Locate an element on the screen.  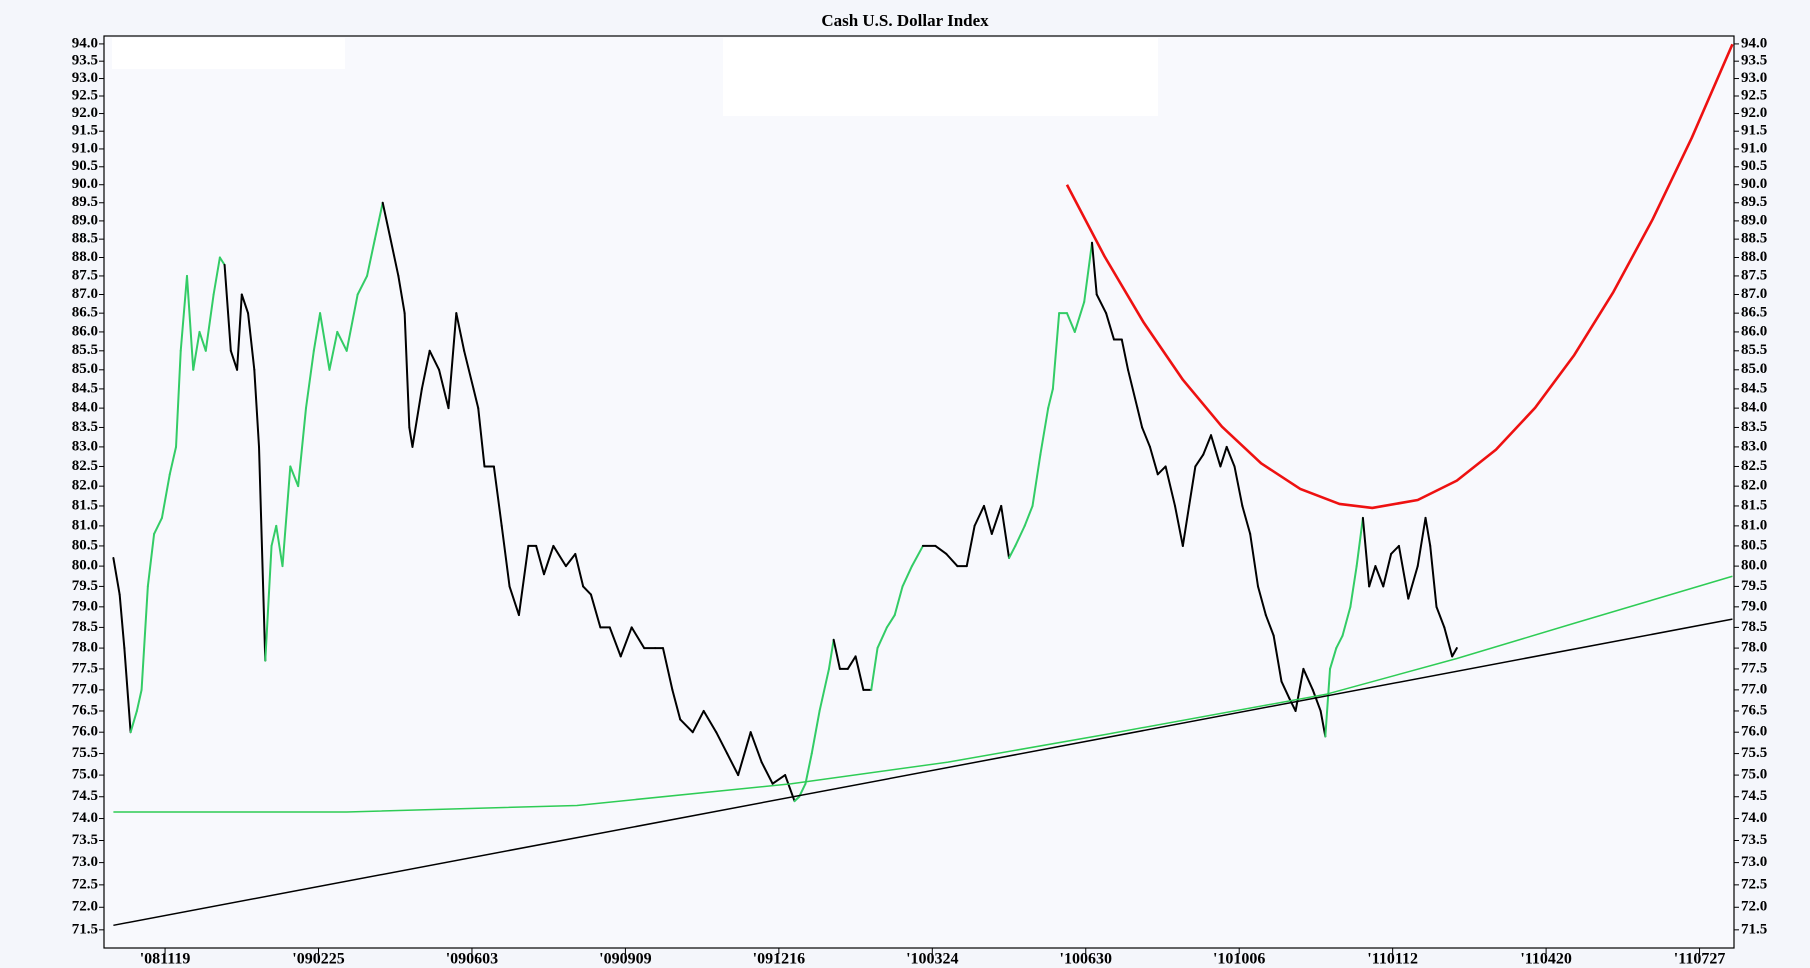
y2-tick-label: 76.5 is located at coordinates (1754, 710).